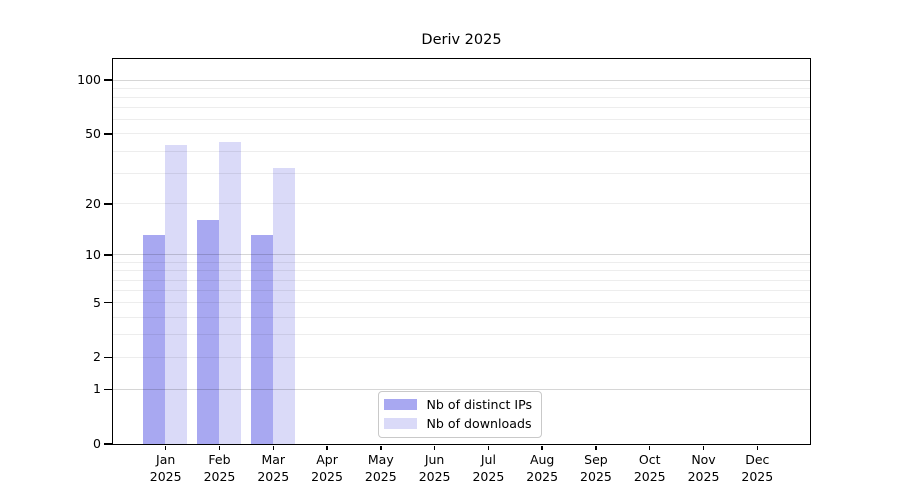 The height and width of the screenshot is (500, 900). What do you see at coordinates (97, 443) in the screenshot?
I see `y-tick-label: 0` at bounding box center [97, 443].